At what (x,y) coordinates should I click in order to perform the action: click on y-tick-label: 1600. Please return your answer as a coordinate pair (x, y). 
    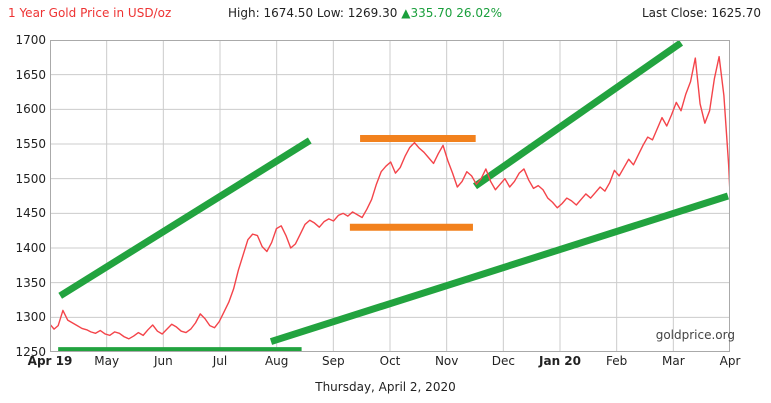
    Looking at the image, I should click on (30, 109).